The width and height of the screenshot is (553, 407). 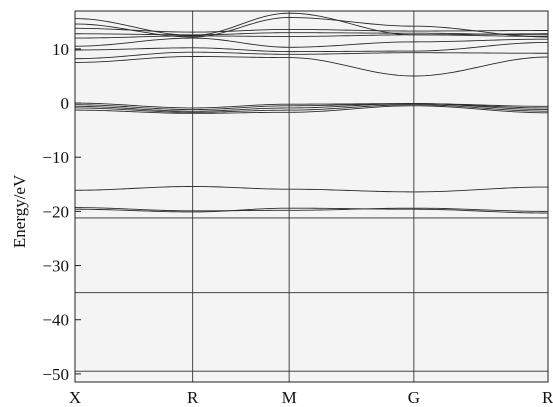 I want to click on y-tick-label: −40, so click(x=55, y=320).